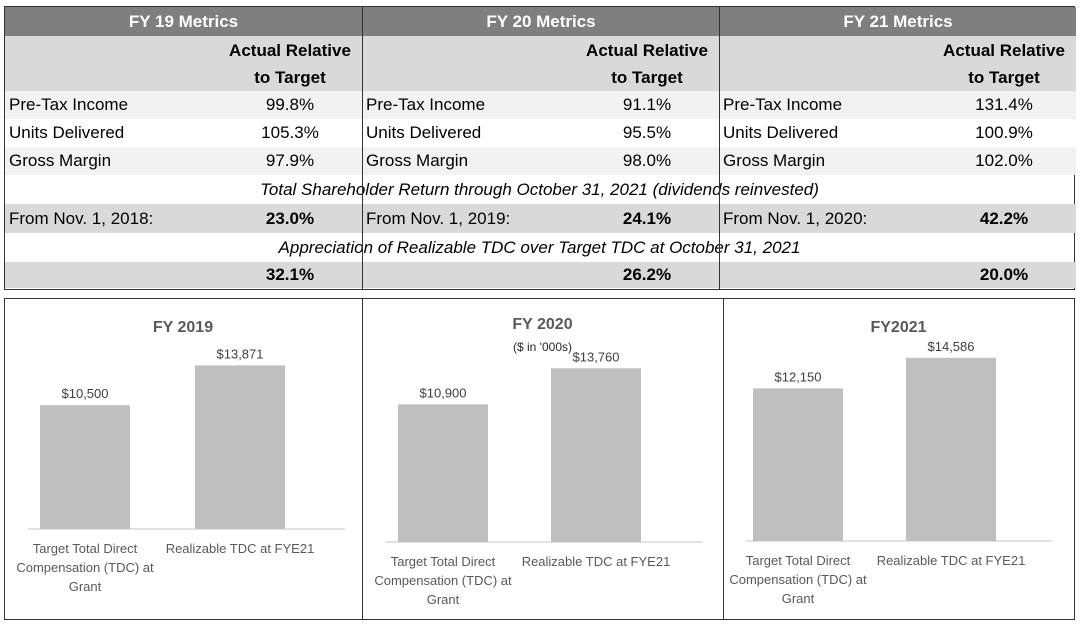 This screenshot has width=1083, height=628. Describe the element at coordinates (647, 218) in the screenshot. I see `fy20-tsr-value: 24.1%` at that location.